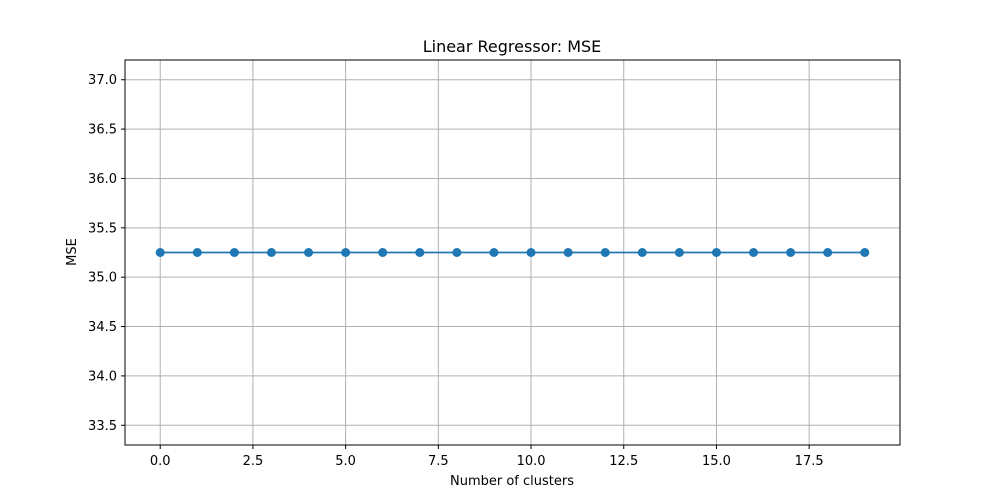 Image resolution: width=1000 pixels, height=500 pixels. I want to click on y-tick-label: 34.5, so click(102, 327).